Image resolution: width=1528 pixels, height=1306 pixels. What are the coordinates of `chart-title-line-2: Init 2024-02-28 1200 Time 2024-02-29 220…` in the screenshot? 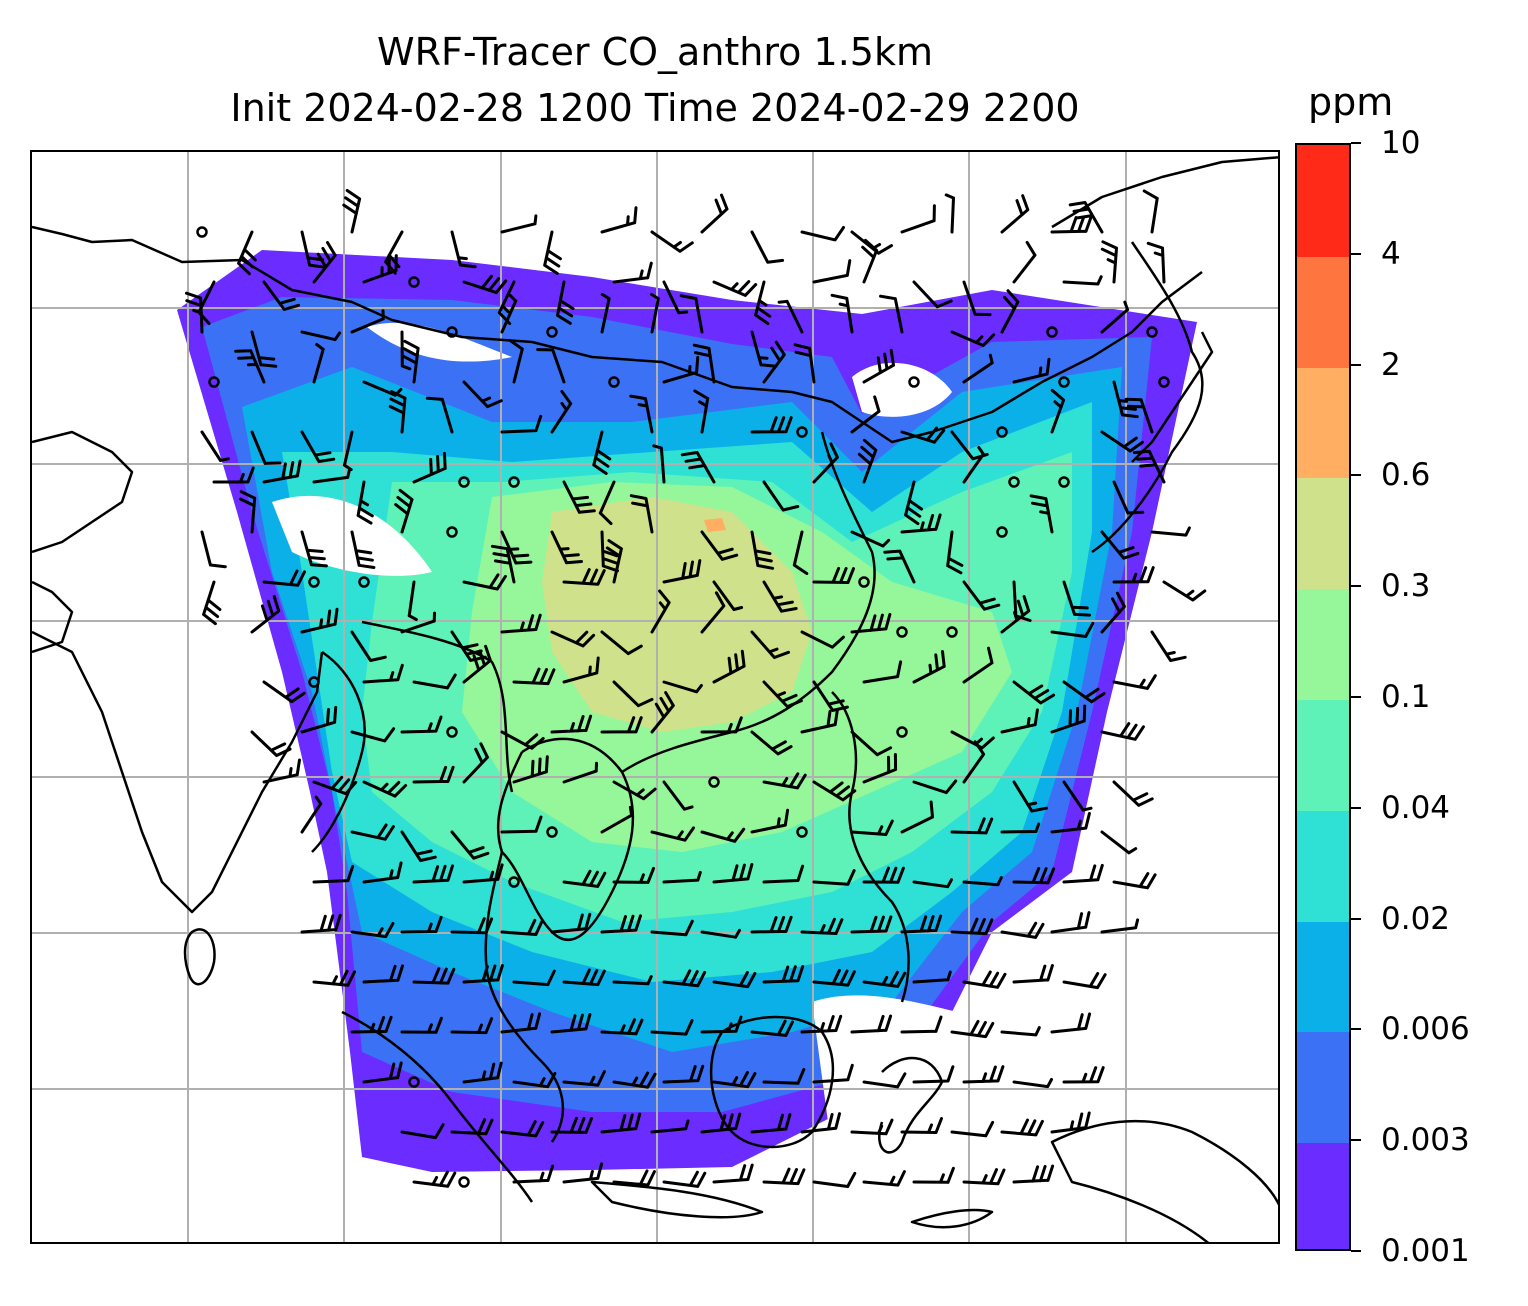 It's located at (655, 108).